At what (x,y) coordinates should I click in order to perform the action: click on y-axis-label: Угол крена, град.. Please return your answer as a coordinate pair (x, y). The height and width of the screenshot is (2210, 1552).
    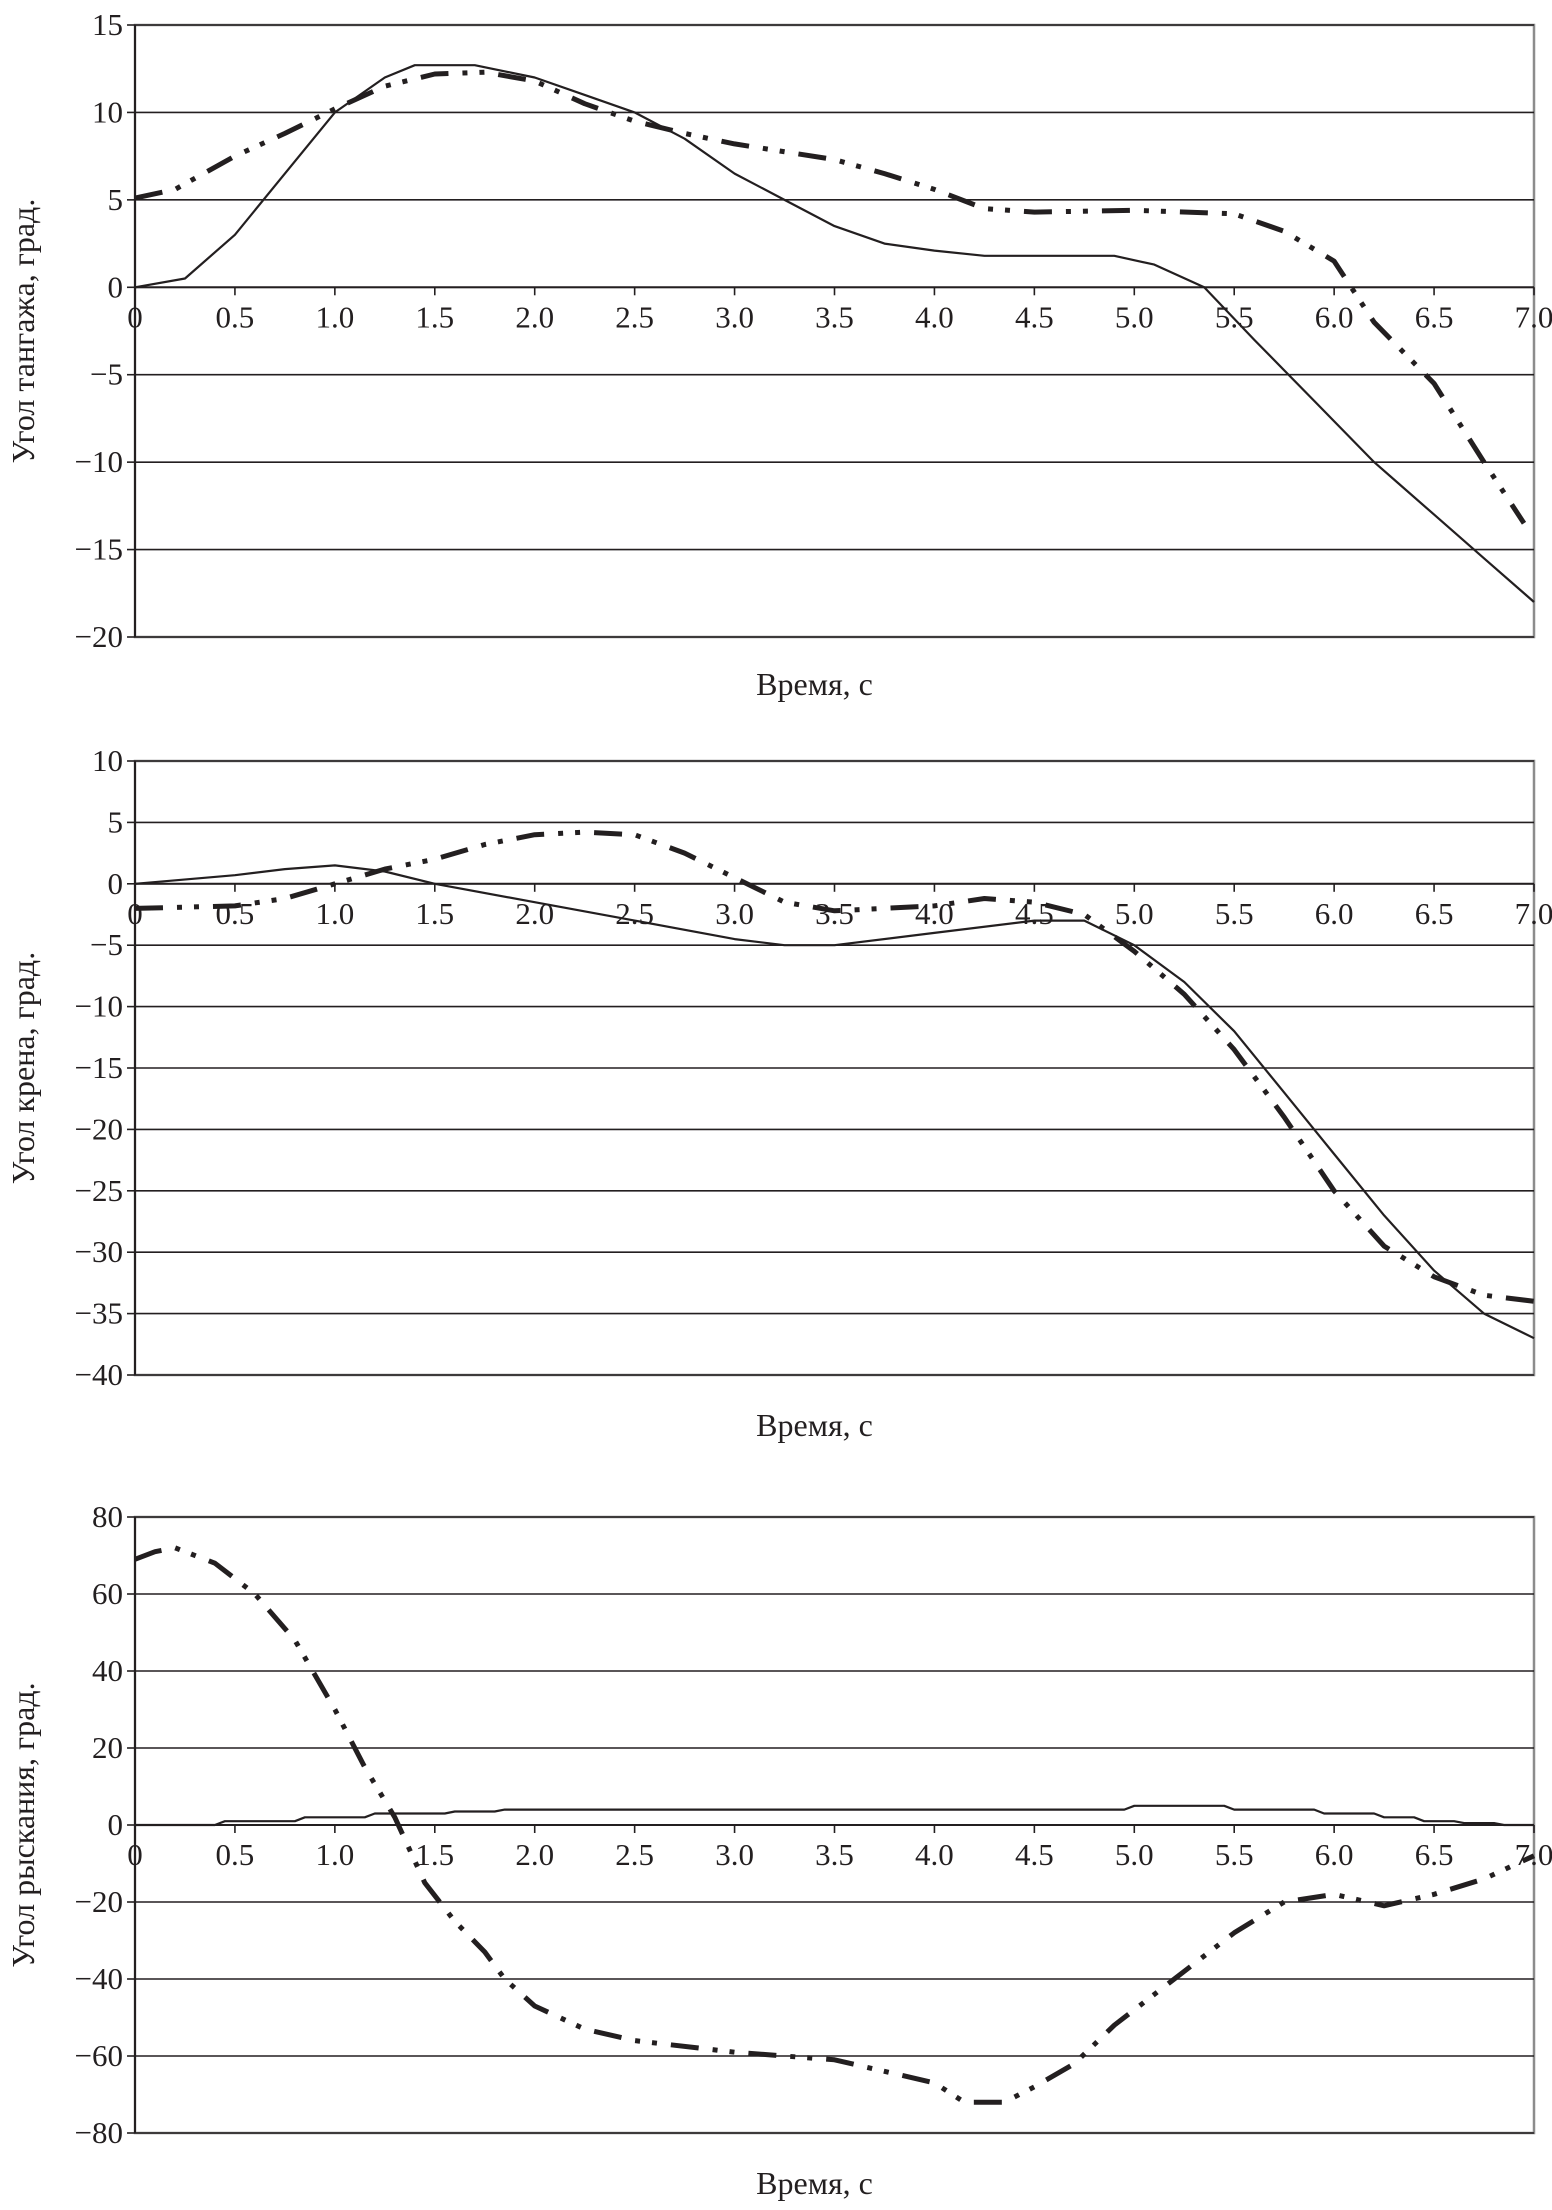
    Looking at the image, I should click on (23, 1068).